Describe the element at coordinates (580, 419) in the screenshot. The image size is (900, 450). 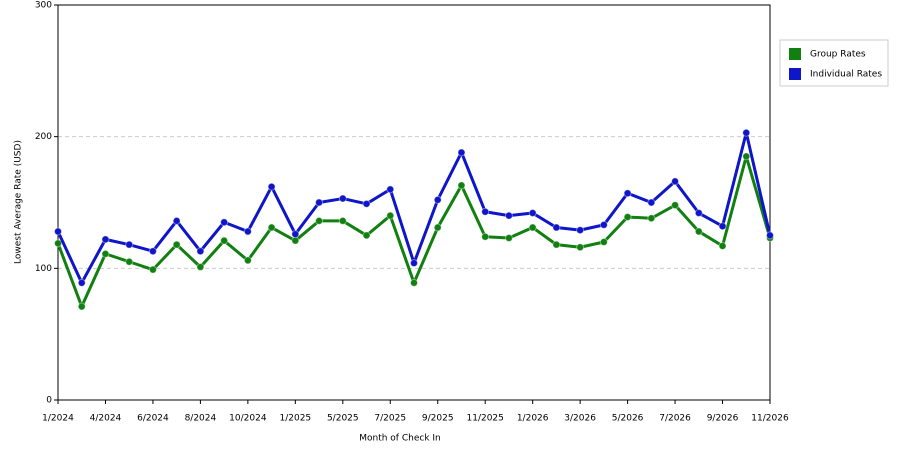
I see `x-tick-label: 3/2026` at that location.